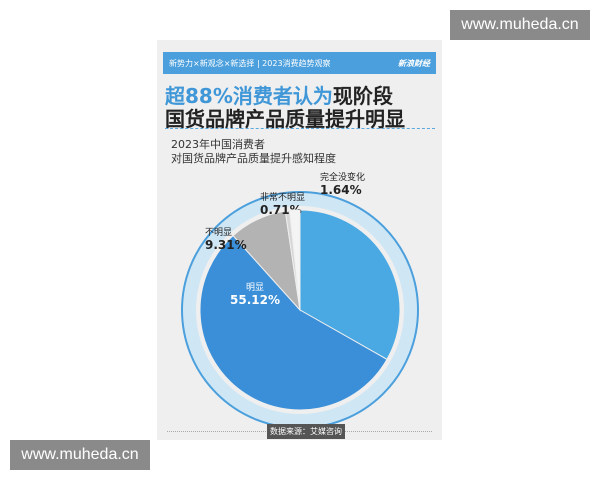  What do you see at coordinates (80, 455) in the screenshot?
I see `watermark-bottom: www.muheda.cn` at bounding box center [80, 455].